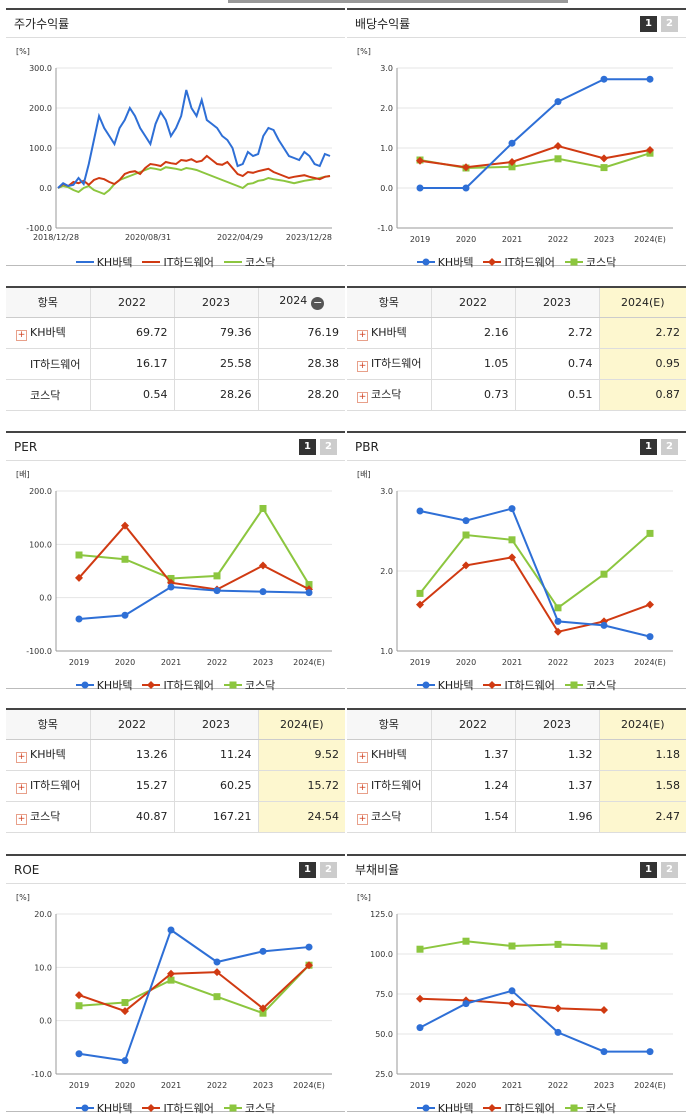  Describe the element at coordinates (386, 816) in the screenshot. I see `row-name: 코스닥` at that location.